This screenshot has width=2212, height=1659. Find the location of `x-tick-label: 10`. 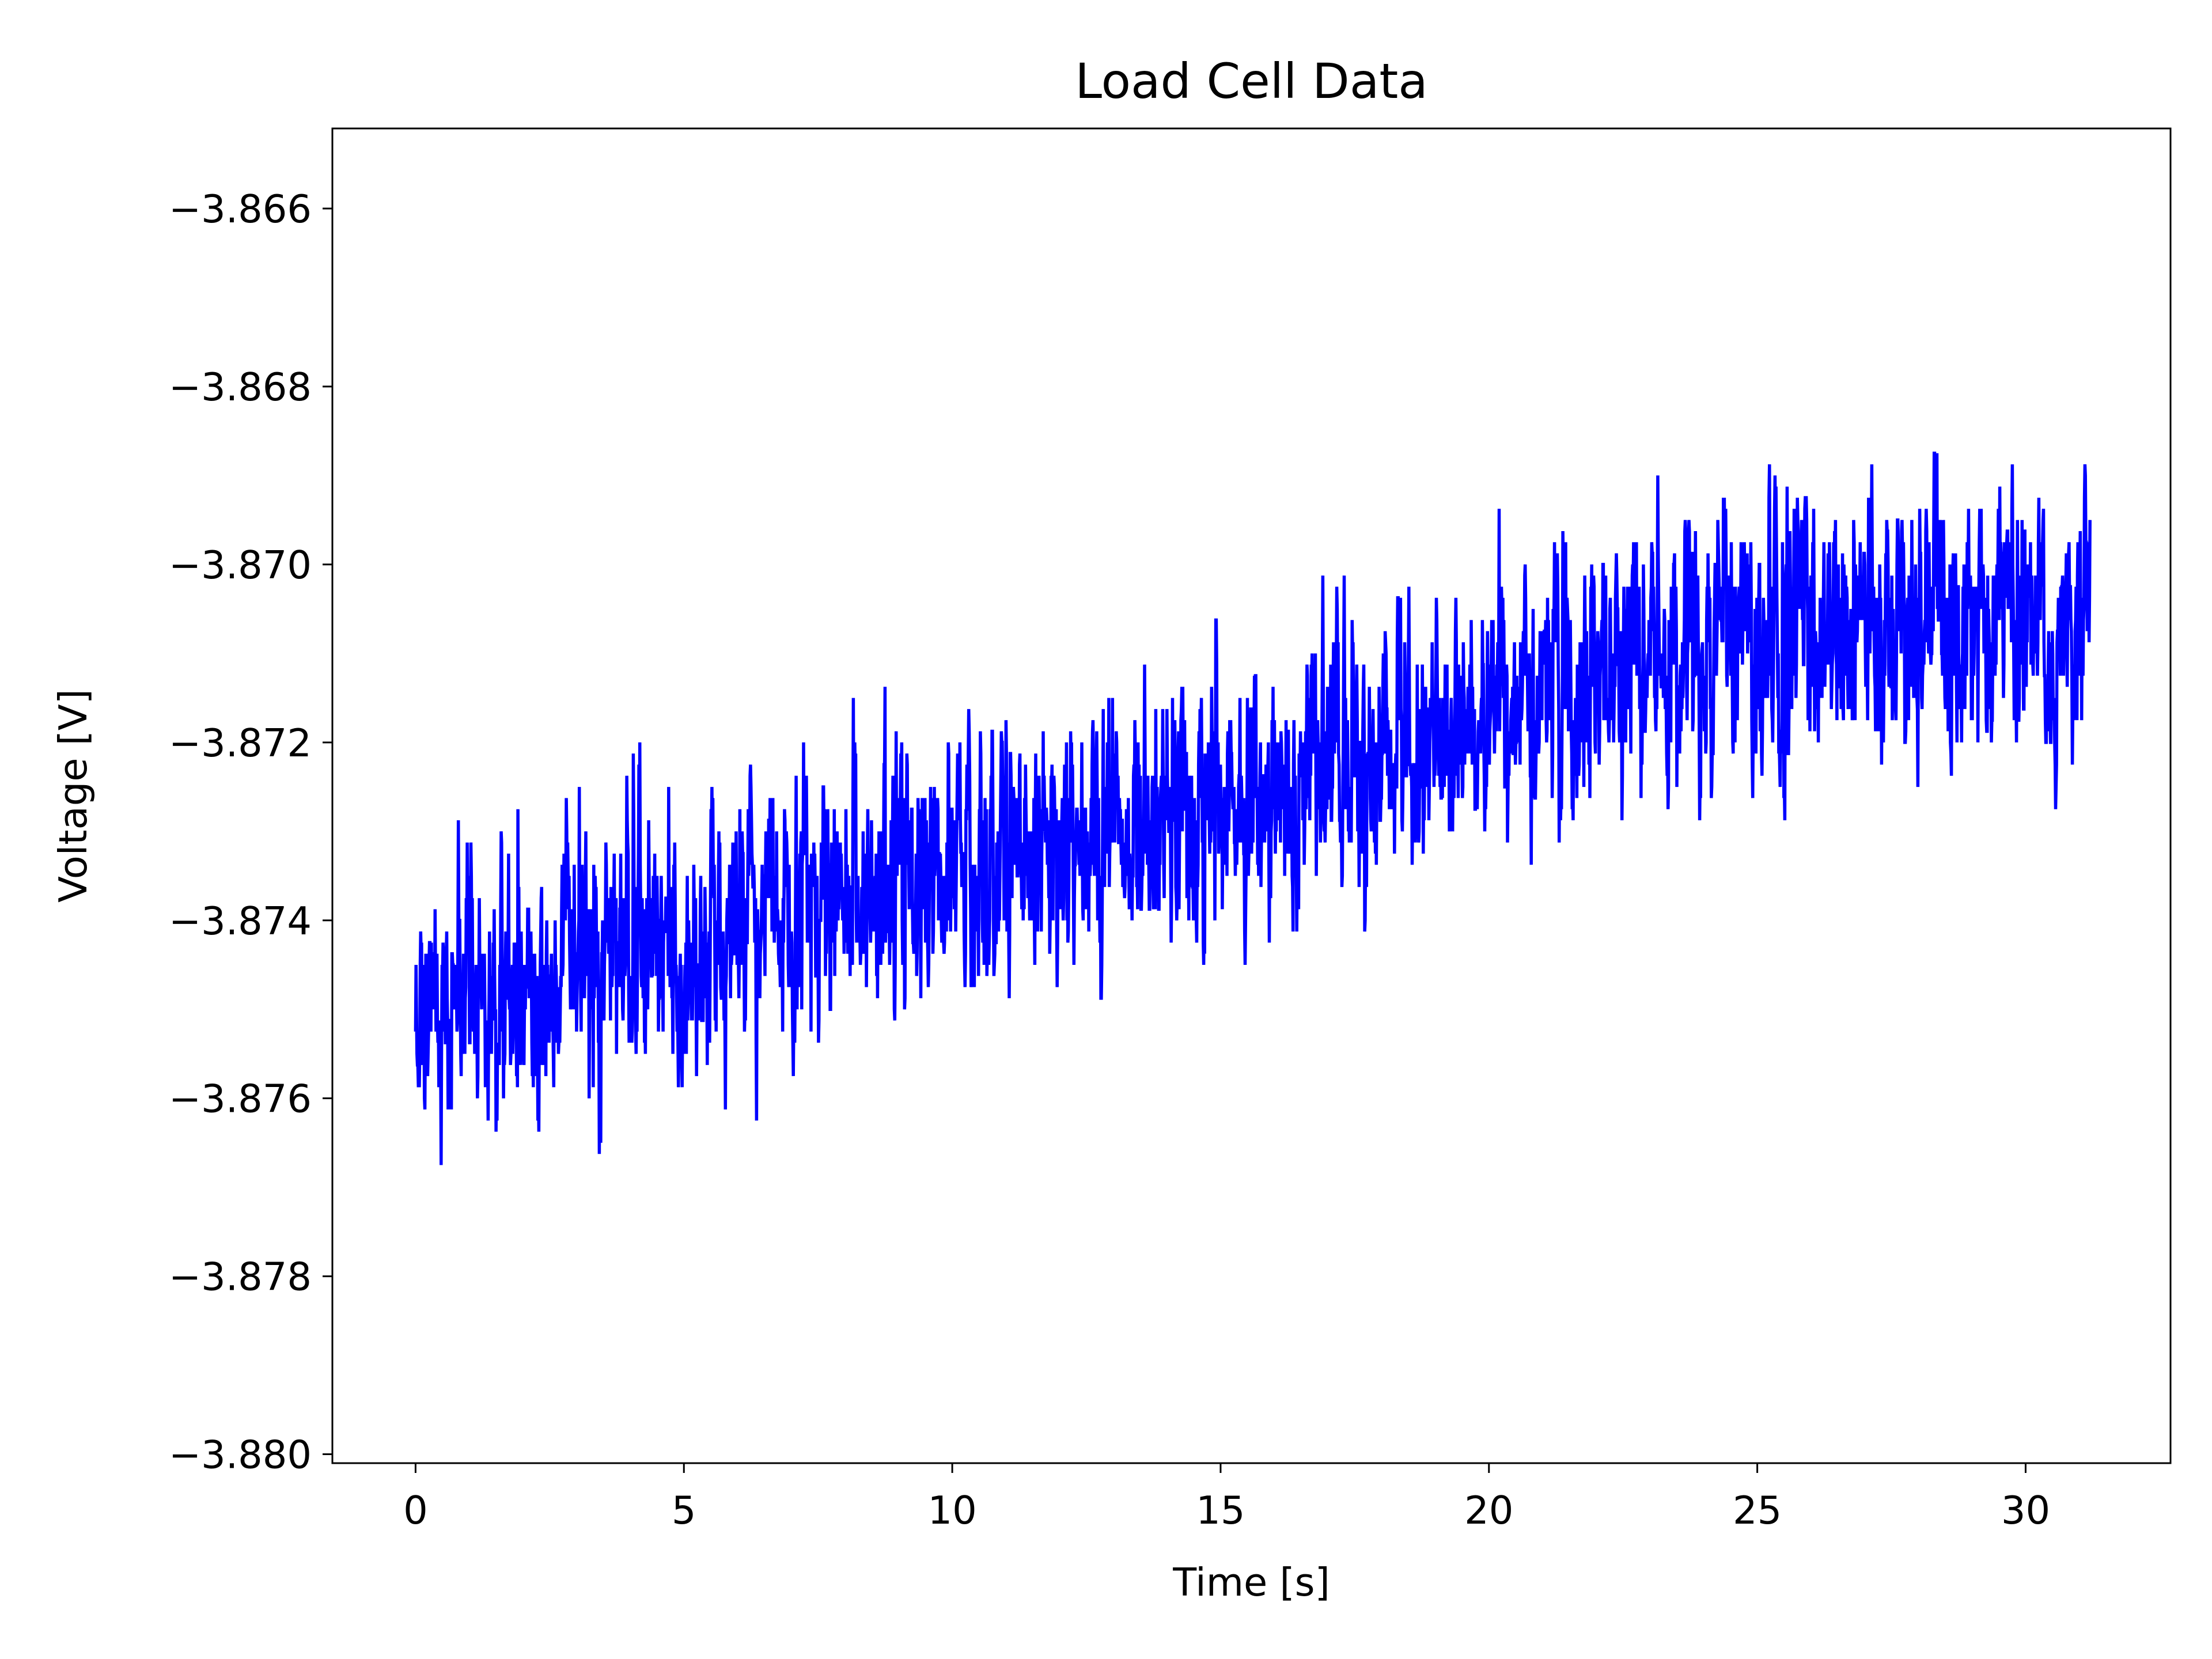

x-tick-label: 10 is located at coordinates (951, 1510).